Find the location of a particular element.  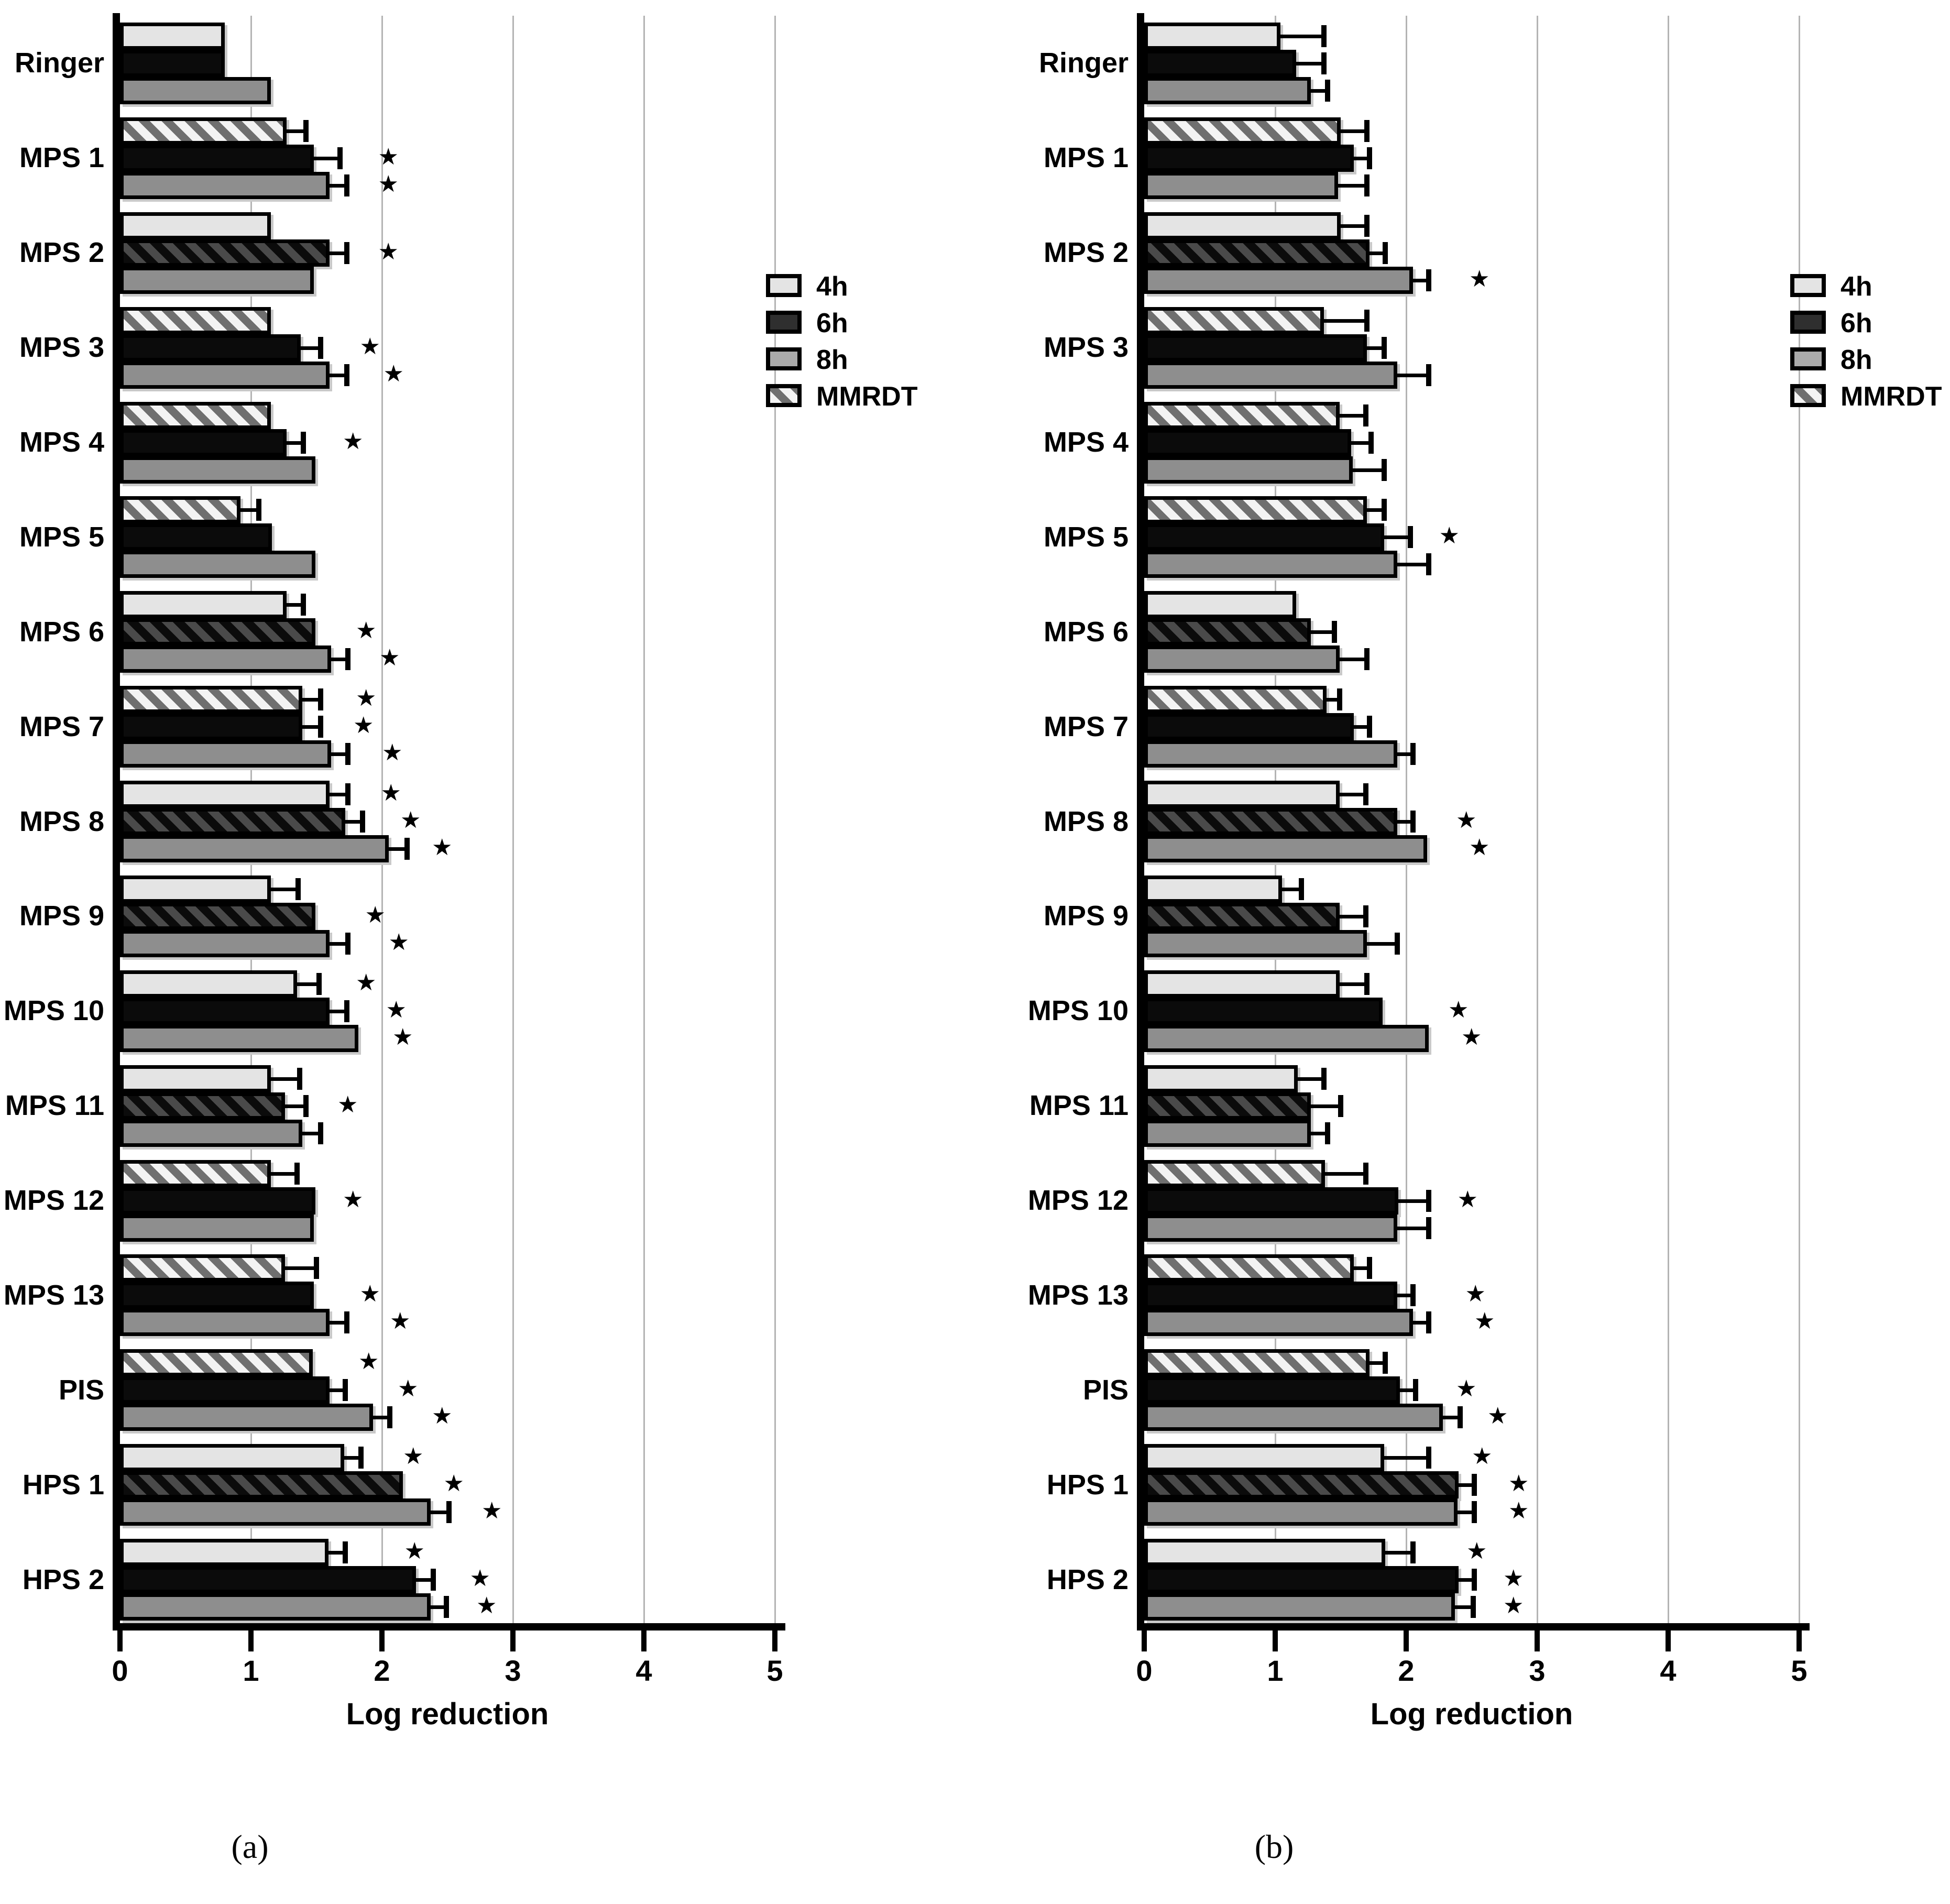

category-label: MPS 13 is located at coordinates (1078, 1295).